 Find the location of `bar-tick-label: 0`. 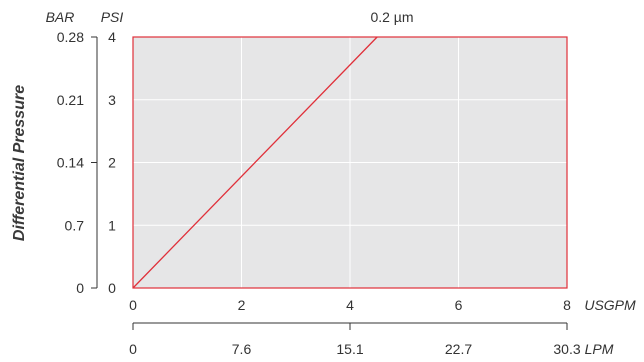

bar-tick-label: 0 is located at coordinates (80, 288).